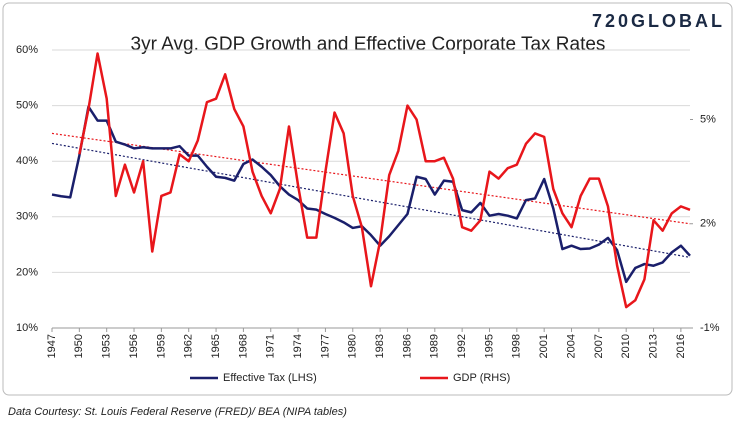  Describe the element at coordinates (544, 346) in the screenshot. I see `x-tick-label: 2001` at that location.